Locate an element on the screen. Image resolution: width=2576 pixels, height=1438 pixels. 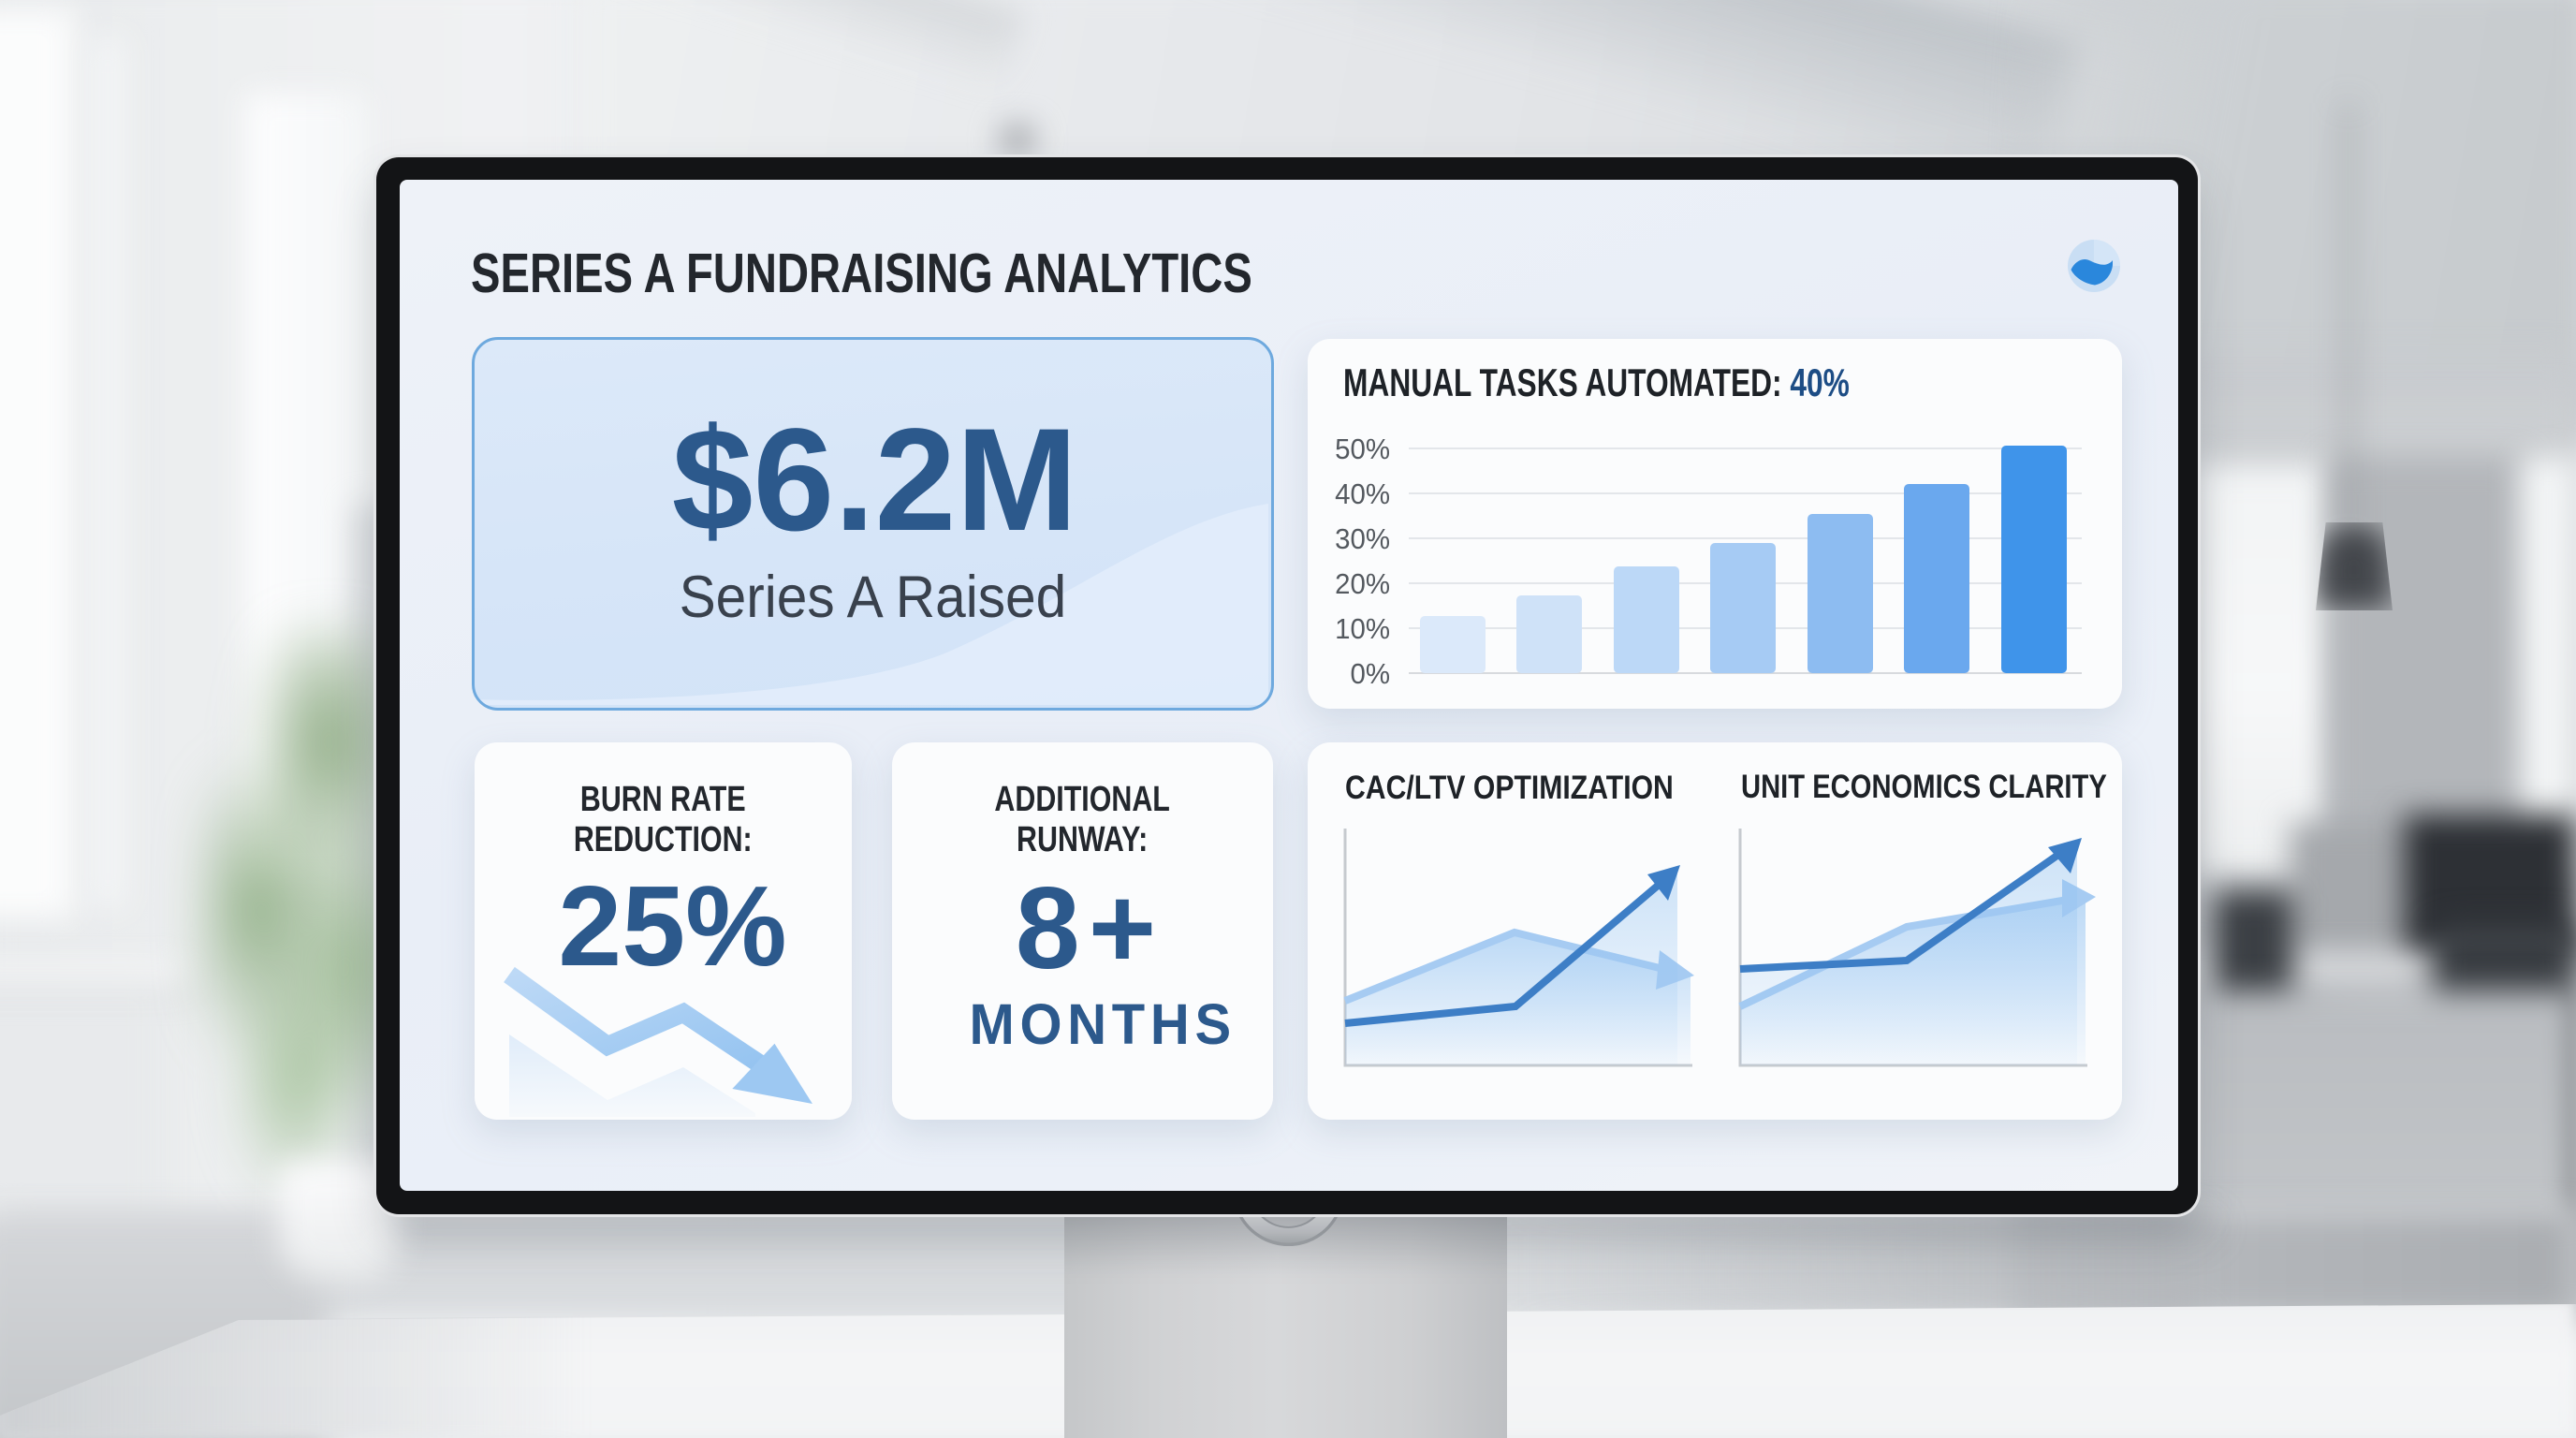
svg-text: 20% is located at coordinates (1362, 584).